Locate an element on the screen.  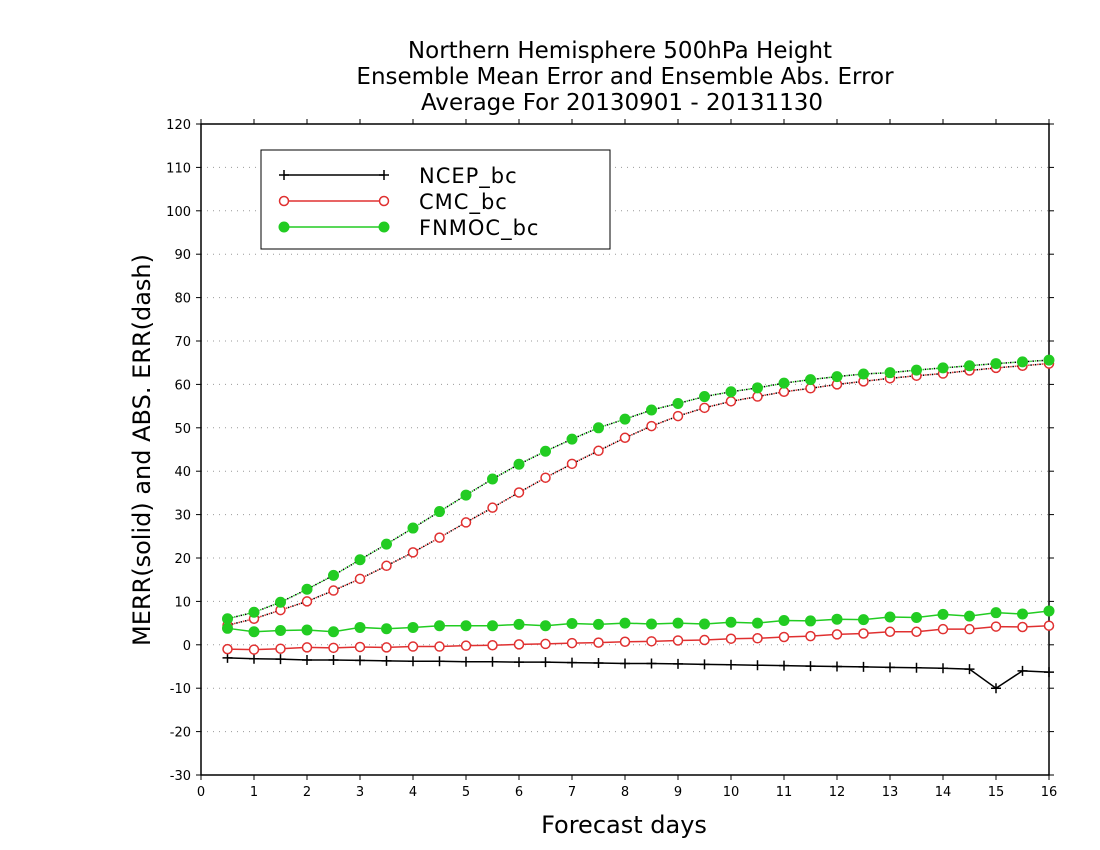
x-tick-label: 6 is located at coordinates (519, 792).